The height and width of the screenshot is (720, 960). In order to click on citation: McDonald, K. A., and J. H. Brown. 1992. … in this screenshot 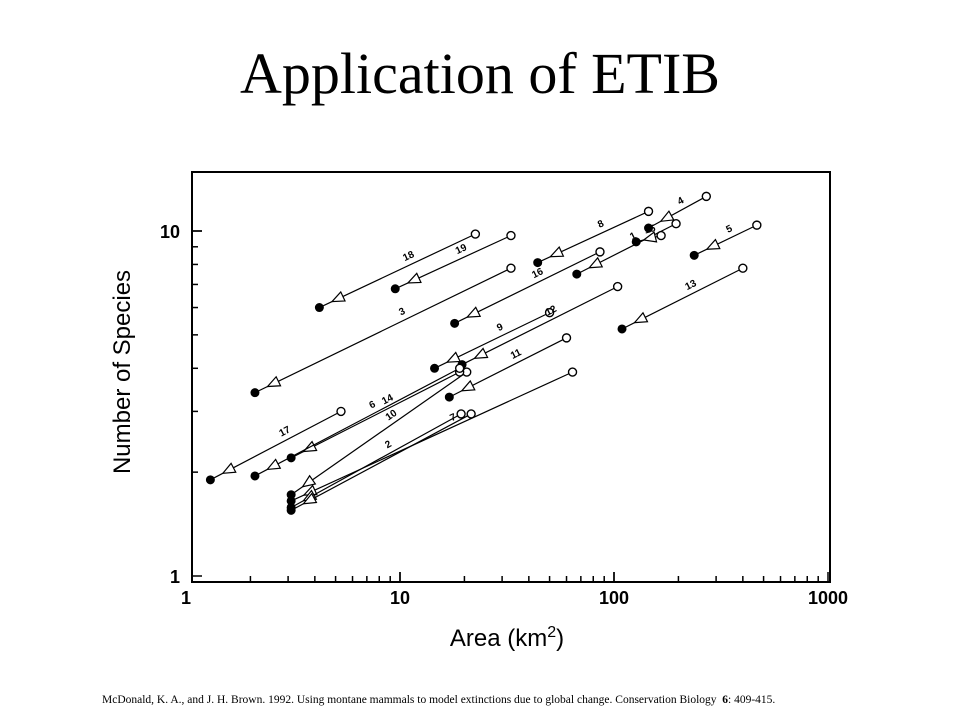, I will do `click(512, 700)`.